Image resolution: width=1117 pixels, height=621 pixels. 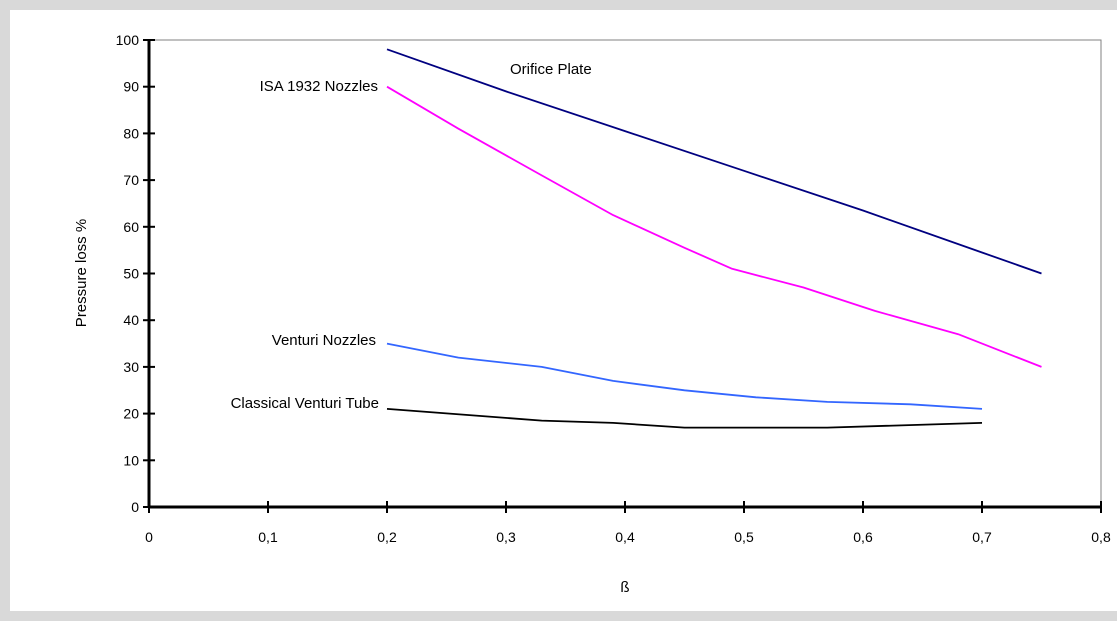 What do you see at coordinates (863, 537) in the screenshot?
I see `x-tick-label: 0,6` at bounding box center [863, 537].